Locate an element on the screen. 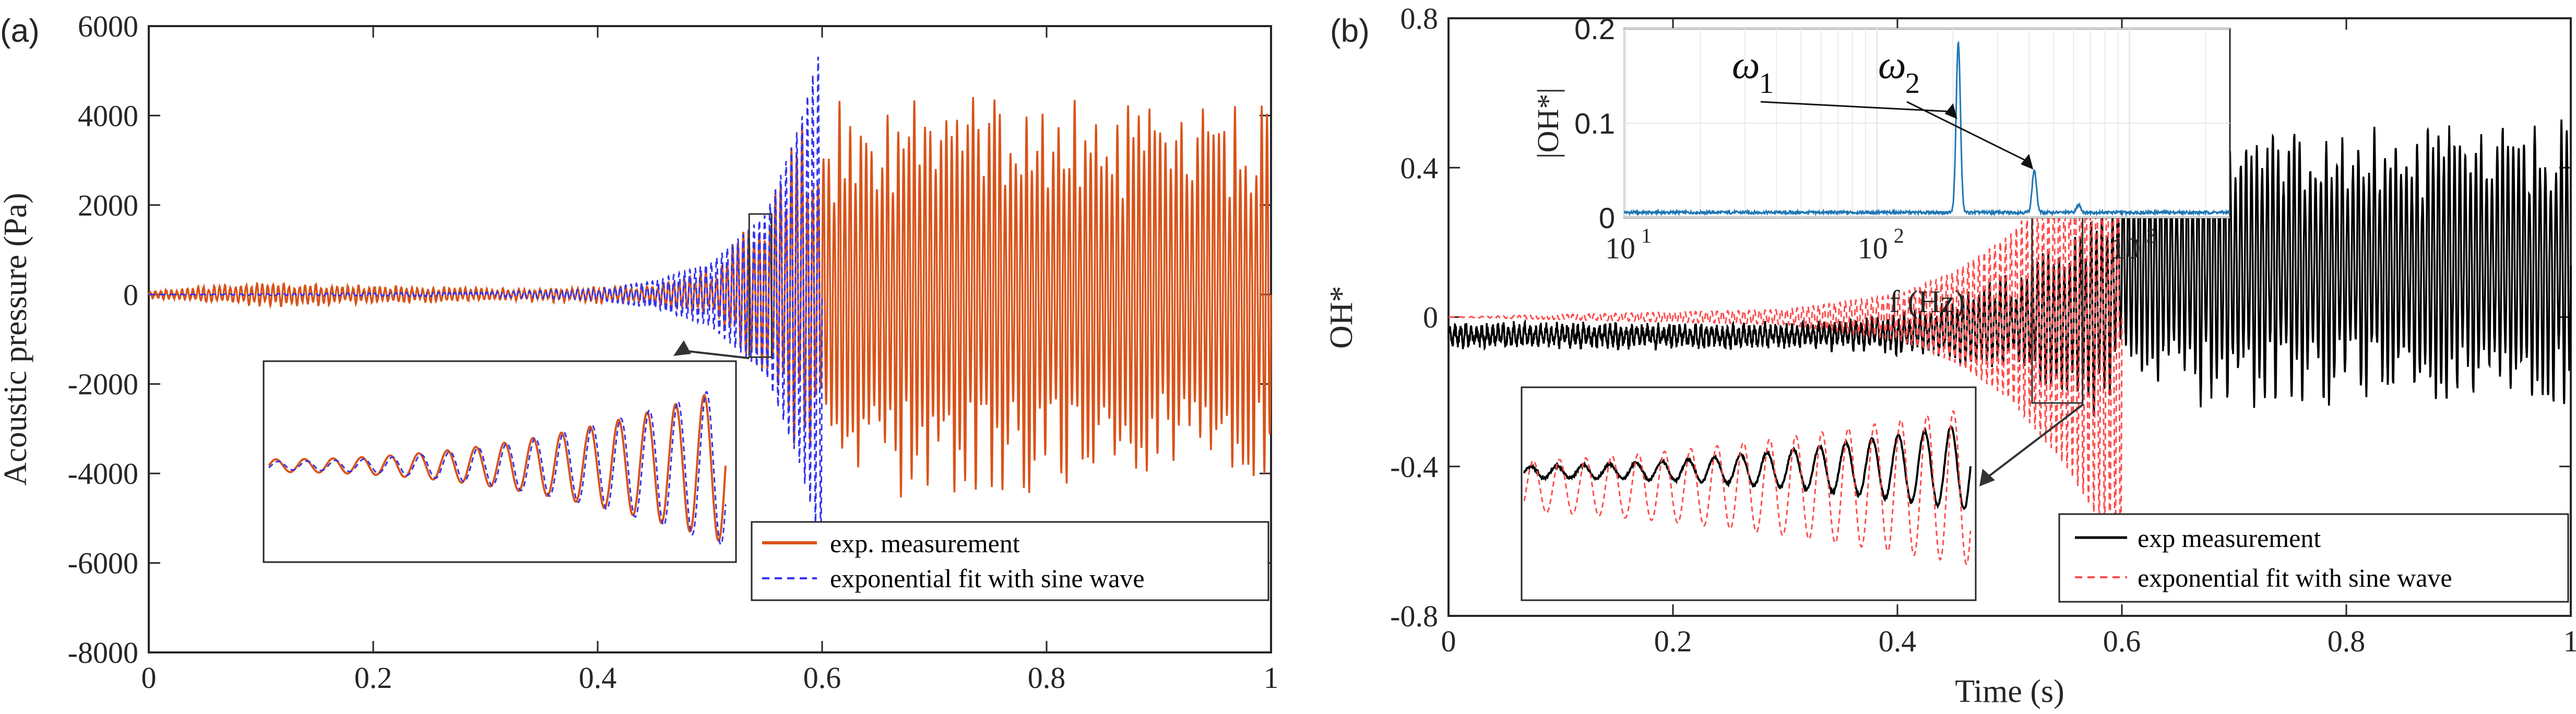  panel-a-legend-box is located at coordinates (1010, 561).